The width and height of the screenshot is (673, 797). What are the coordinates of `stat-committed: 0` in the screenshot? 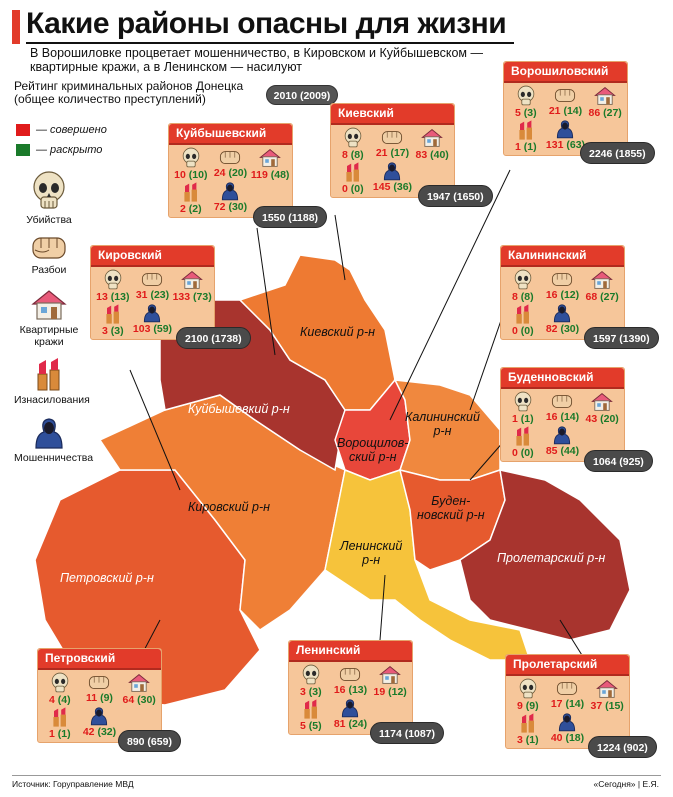 It's located at (515, 331).